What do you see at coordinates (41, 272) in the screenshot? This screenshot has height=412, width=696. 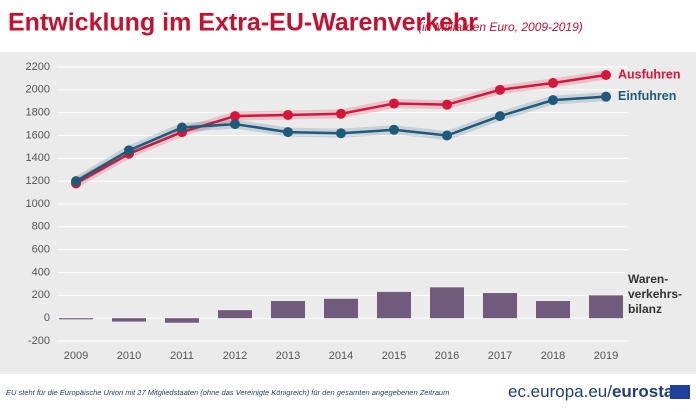 I see `y-tick-label: 400` at bounding box center [41, 272].